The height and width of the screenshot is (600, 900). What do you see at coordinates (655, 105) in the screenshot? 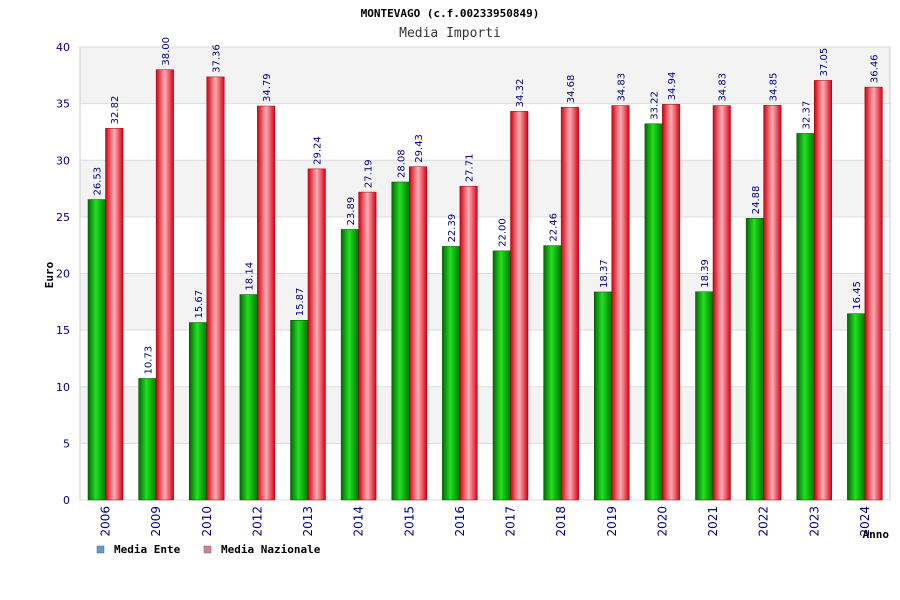
I see `data-label-media-ente-2020: 33.22` at bounding box center [655, 105].